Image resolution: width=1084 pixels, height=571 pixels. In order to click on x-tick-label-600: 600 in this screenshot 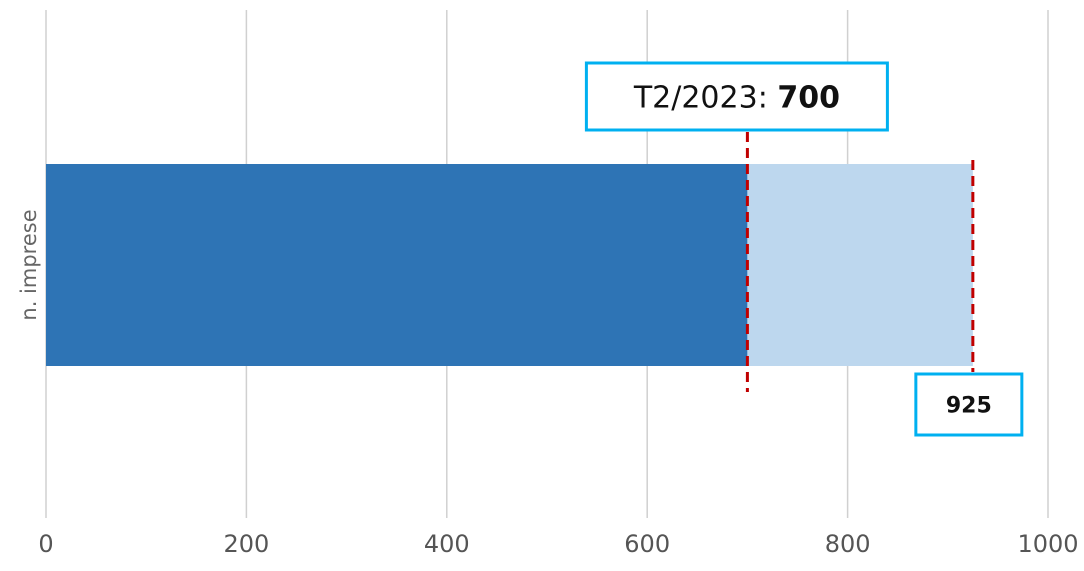, I will do `click(647, 544)`.